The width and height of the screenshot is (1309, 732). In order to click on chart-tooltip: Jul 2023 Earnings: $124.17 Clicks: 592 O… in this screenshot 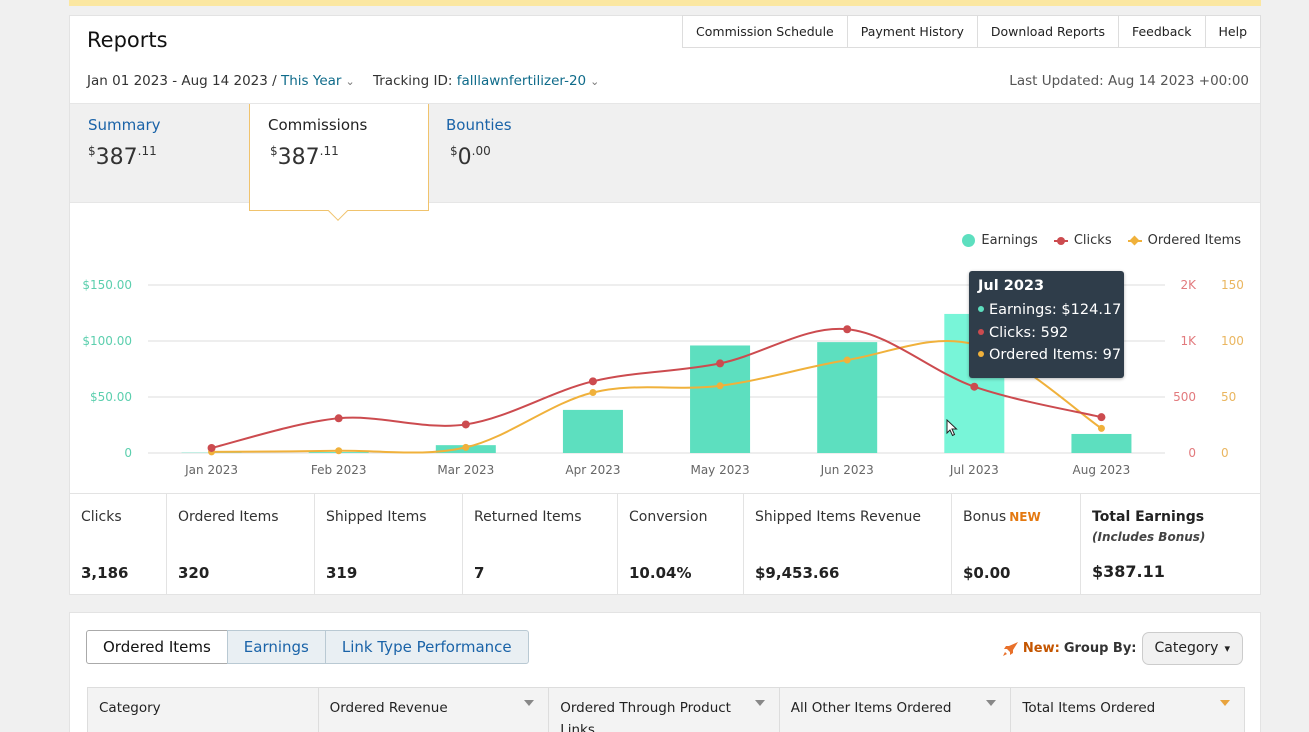, I will do `click(1046, 324)`.